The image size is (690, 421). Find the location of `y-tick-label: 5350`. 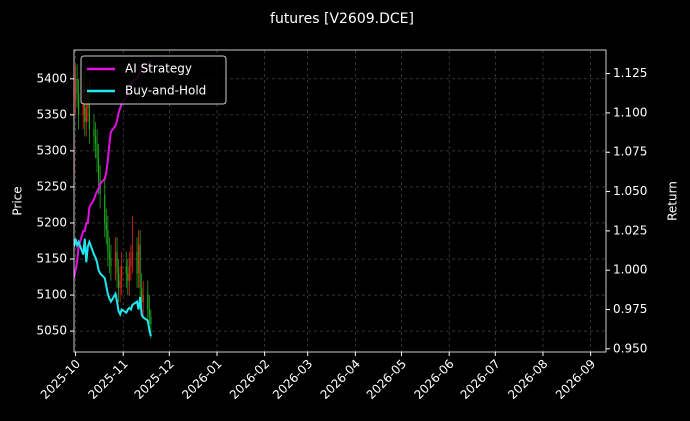

y-tick-label: 5350 is located at coordinates (51, 114).